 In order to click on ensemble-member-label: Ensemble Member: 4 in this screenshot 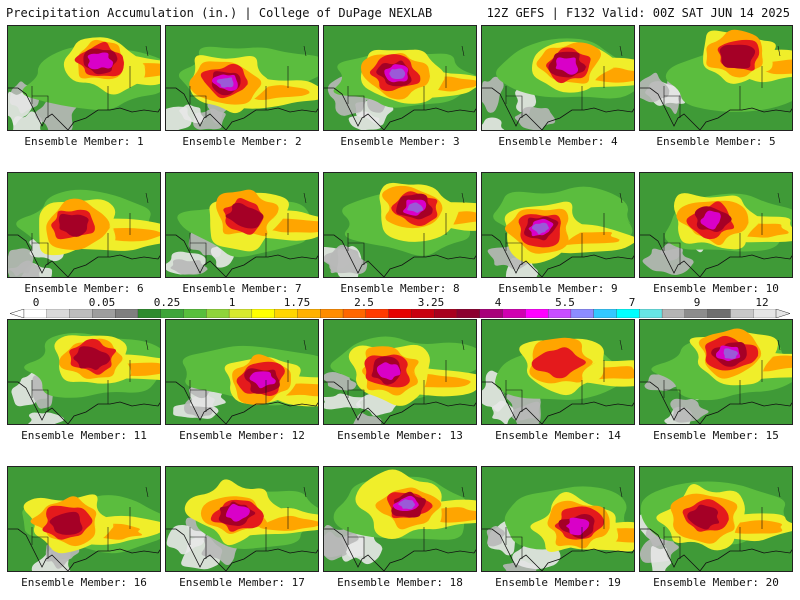, I will do `click(558, 141)`.